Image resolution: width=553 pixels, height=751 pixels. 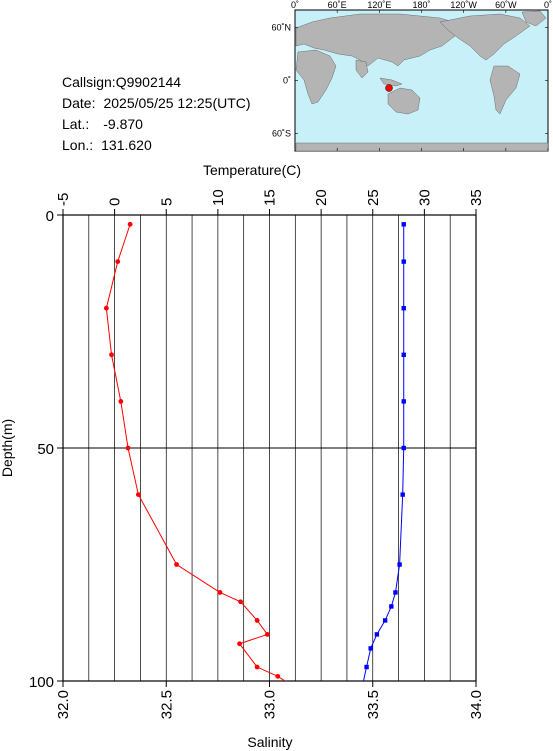 I want to click on land-south-america, so click(x=505, y=90).